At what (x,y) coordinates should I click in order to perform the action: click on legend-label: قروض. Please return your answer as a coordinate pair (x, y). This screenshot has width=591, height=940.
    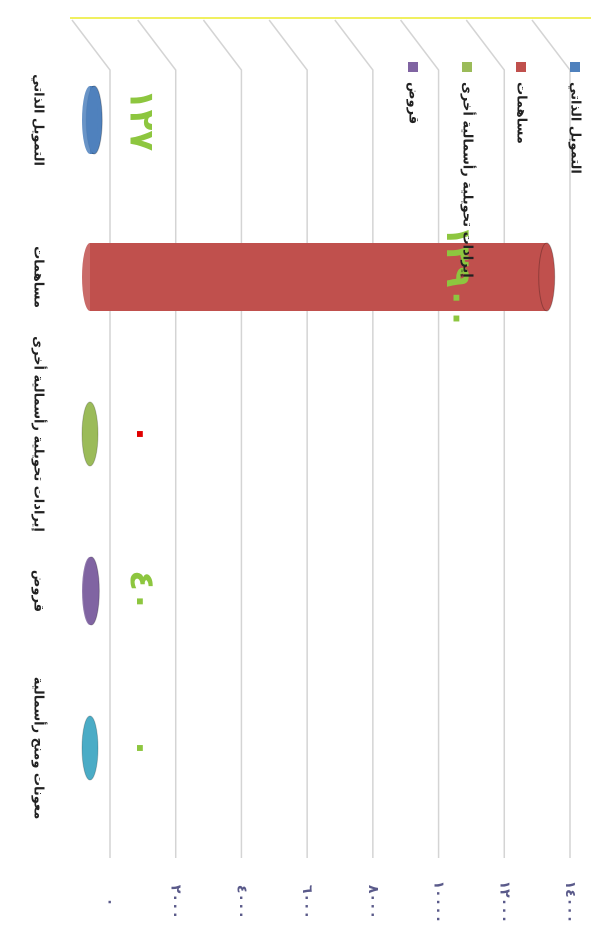
    Looking at the image, I should click on (413, 103).